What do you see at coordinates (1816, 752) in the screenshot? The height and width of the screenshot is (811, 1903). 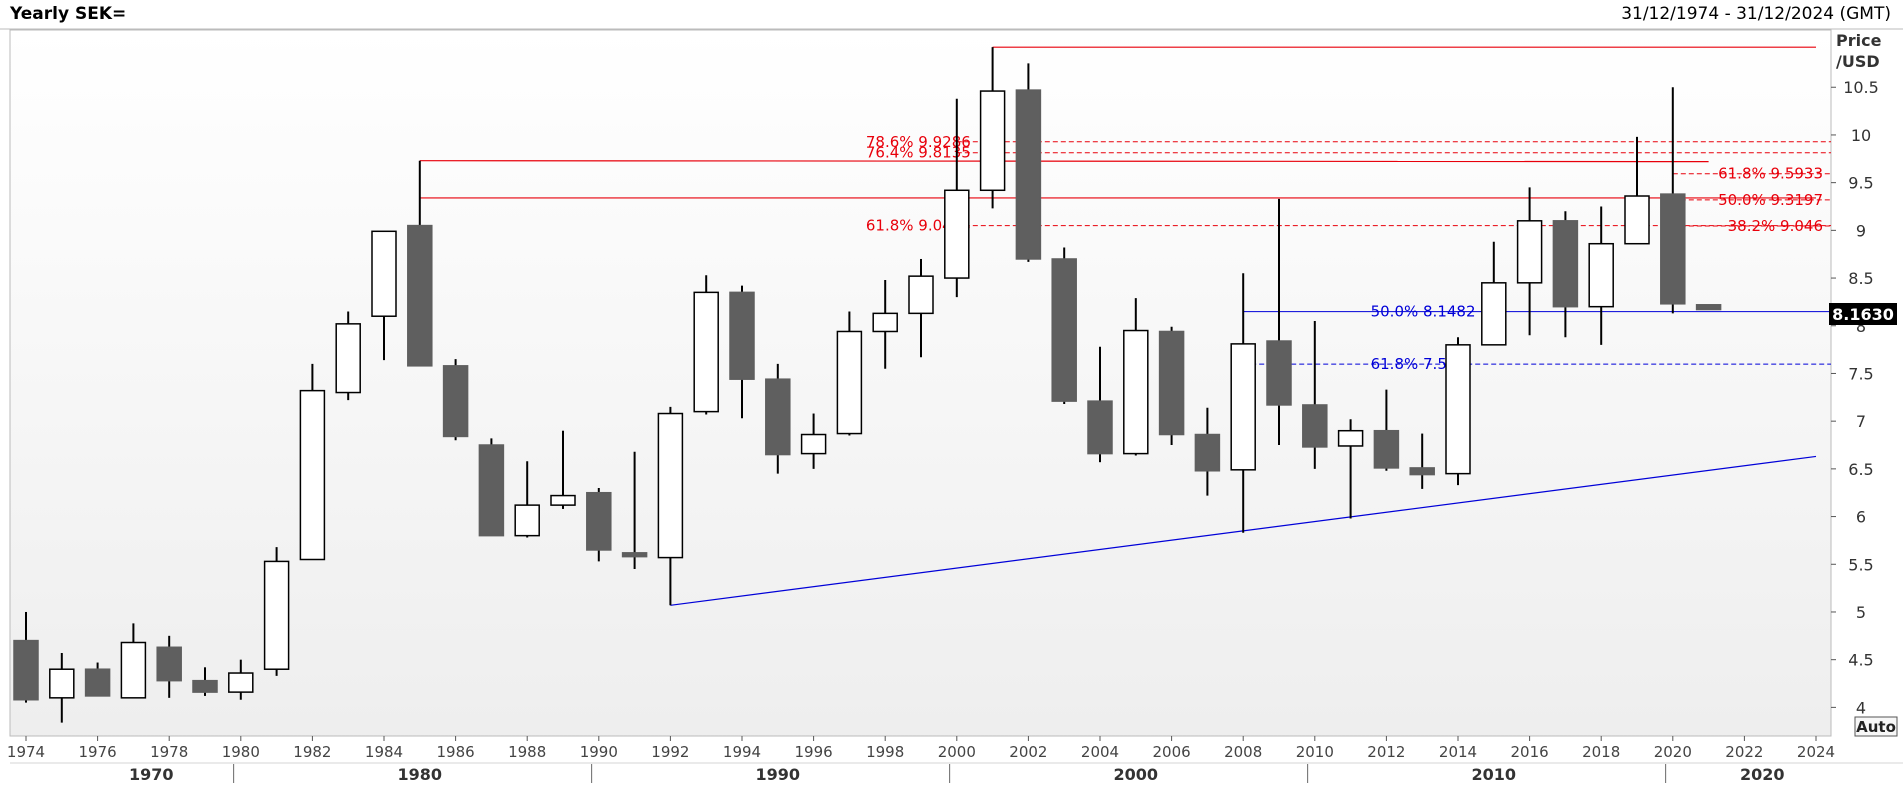 I see `x-tick-label: 2024` at bounding box center [1816, 752].